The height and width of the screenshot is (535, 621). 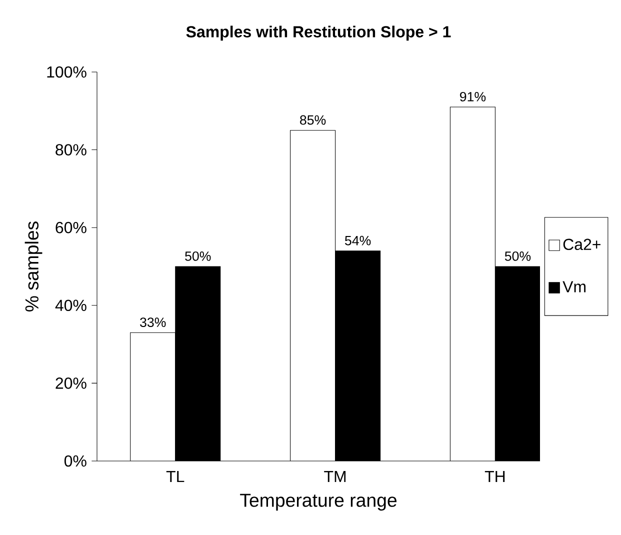 I want to click on y-tick-label: 20%, so click(x=71, y=383).